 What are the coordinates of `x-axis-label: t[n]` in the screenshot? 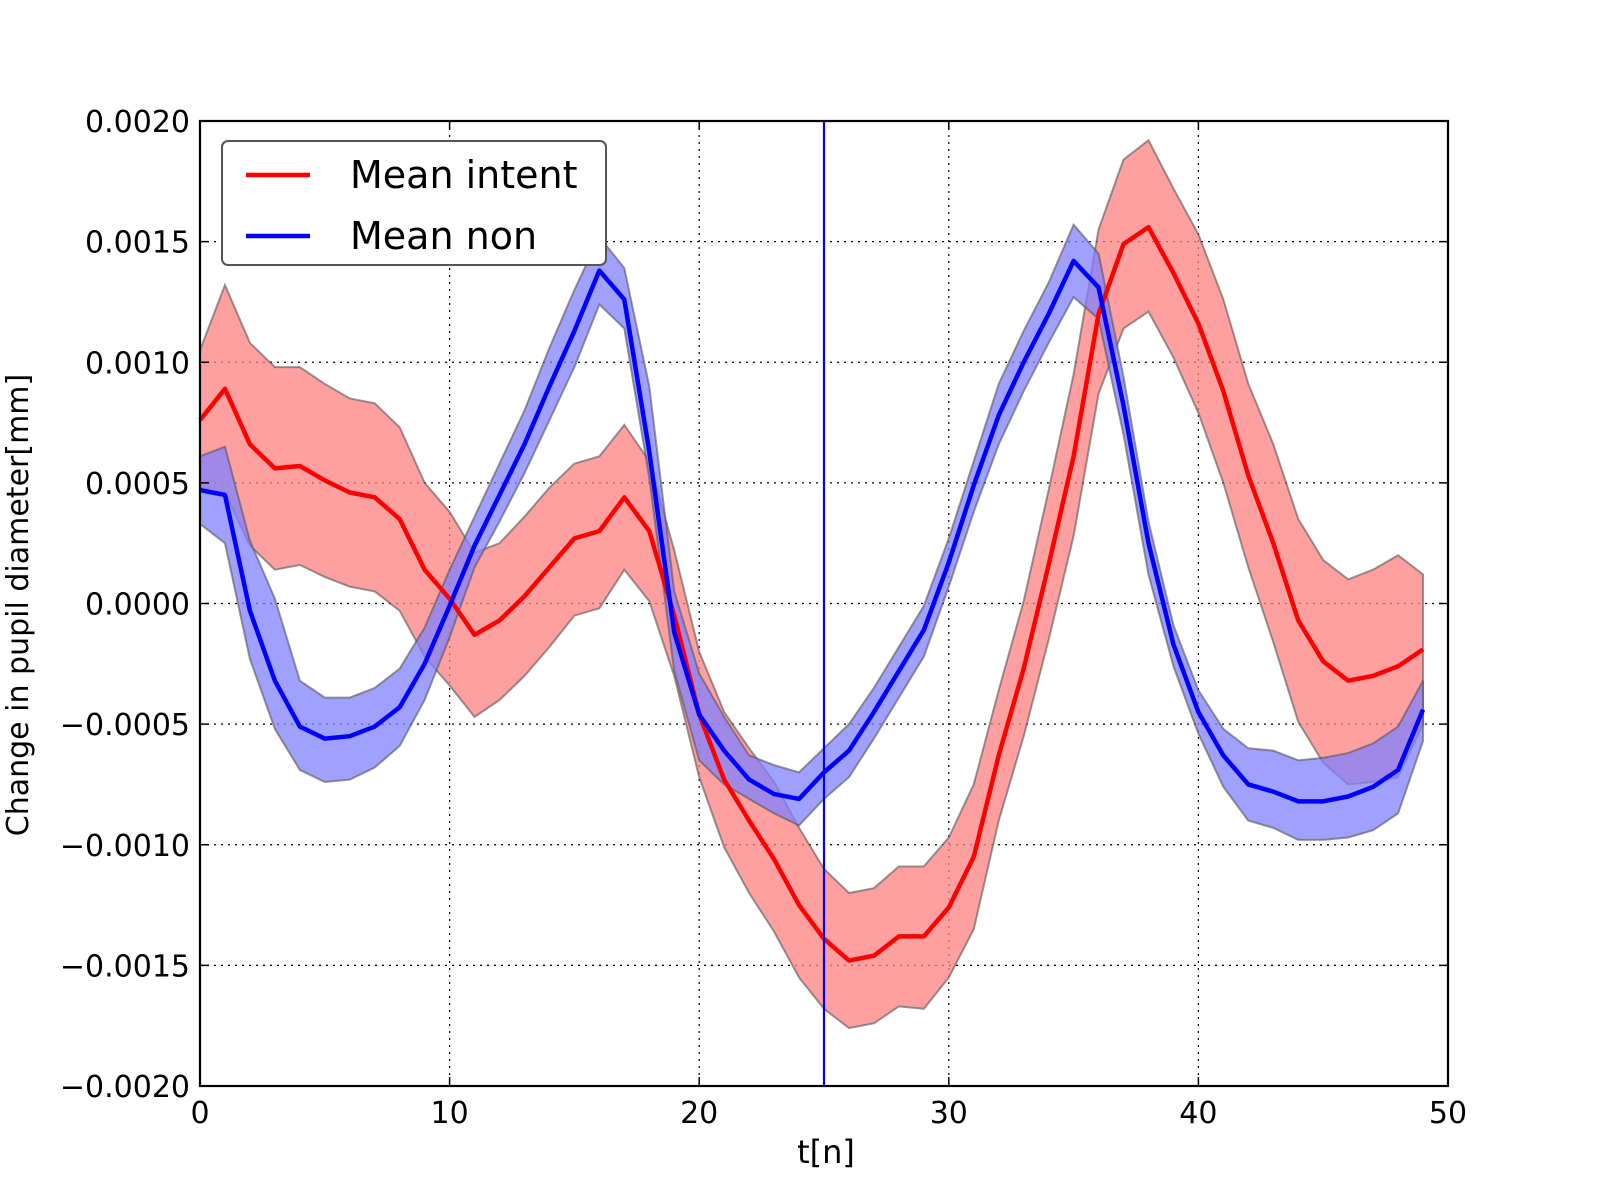 It's located at (826, 1152).